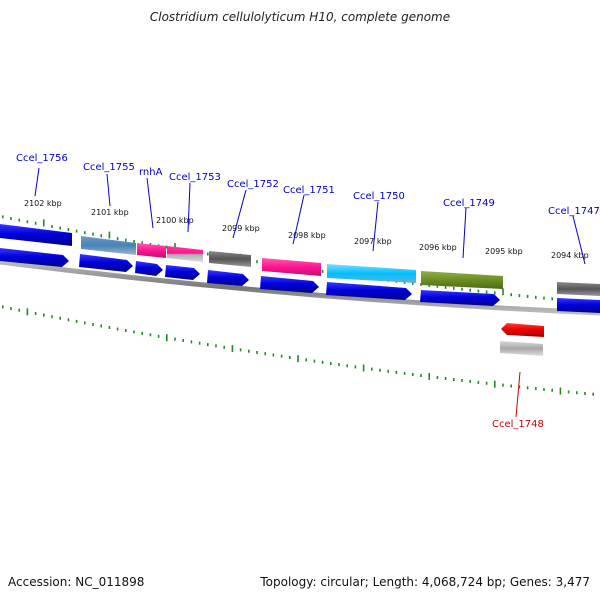 This screenshot has height=600, width=600. Describe the element at coordinates (253, 184) in the screenshot. I see `gene-label-ccel-1752: Ccel_1752` at that location.